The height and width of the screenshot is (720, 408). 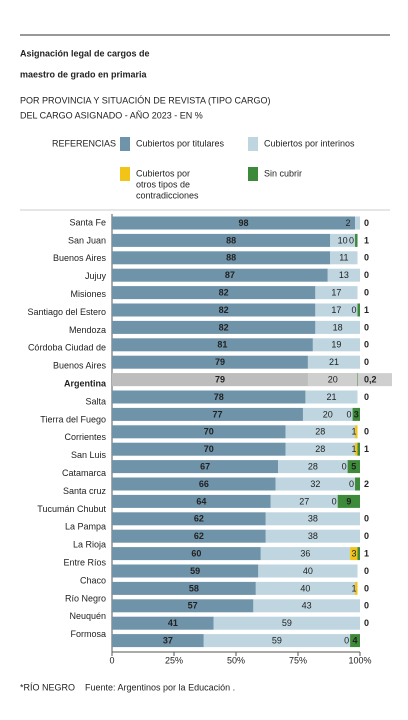 I want to click on value-label: 19, so click(x=336, y=345).